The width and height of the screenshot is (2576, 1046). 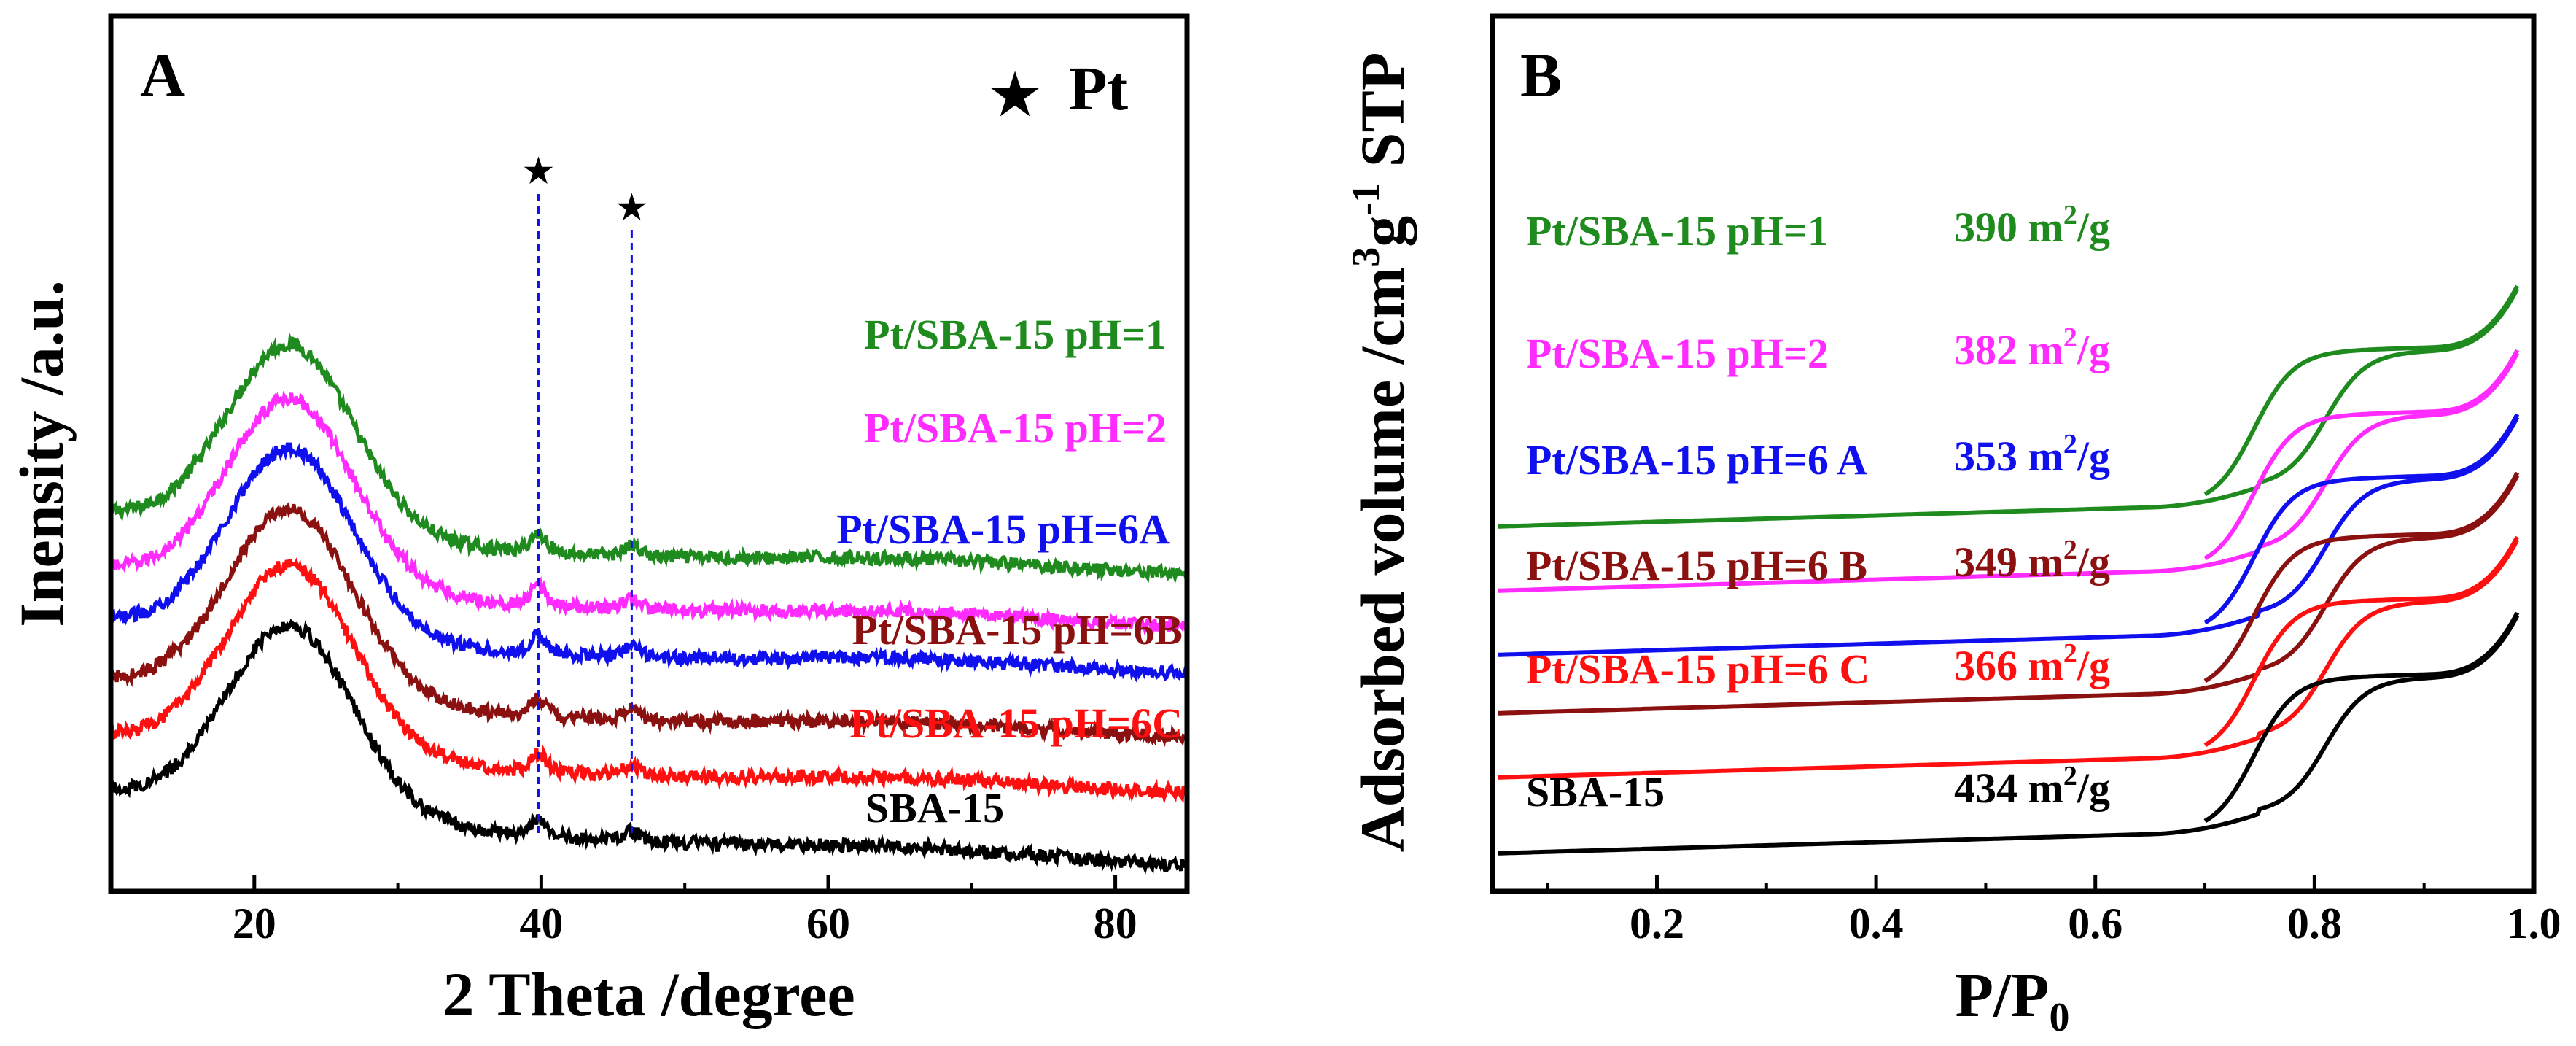 I want to click on isotherm-series-label: Pt/SBA-15 pH=6 A, so click(x=1696, y=460).